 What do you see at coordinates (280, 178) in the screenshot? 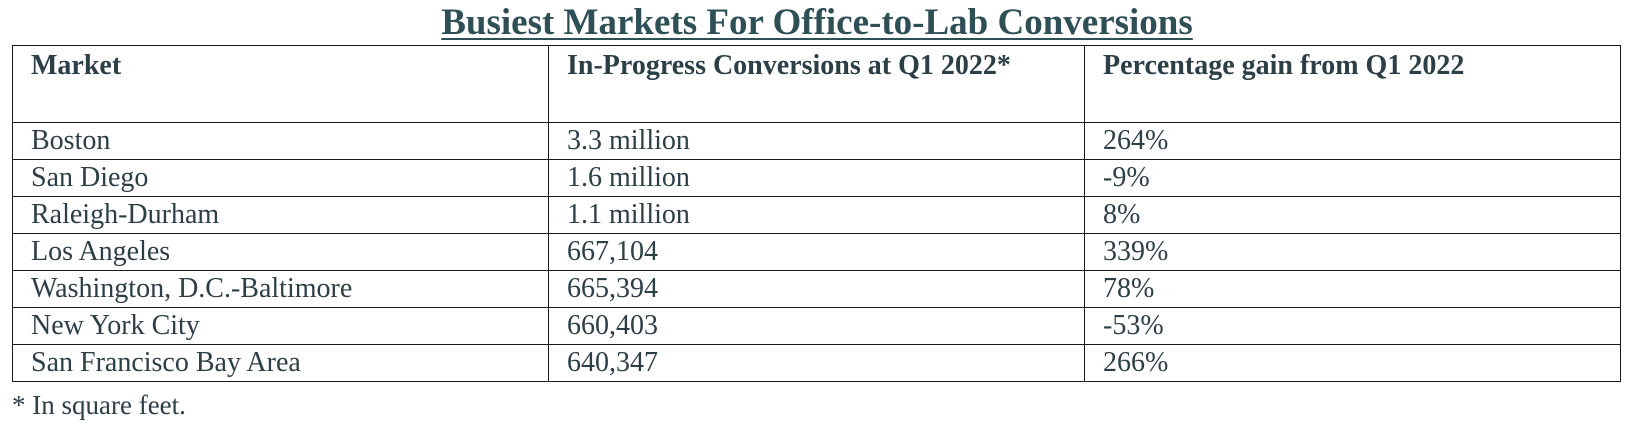
I see `cell-market: San Diego` at bounding box center [280, 178].